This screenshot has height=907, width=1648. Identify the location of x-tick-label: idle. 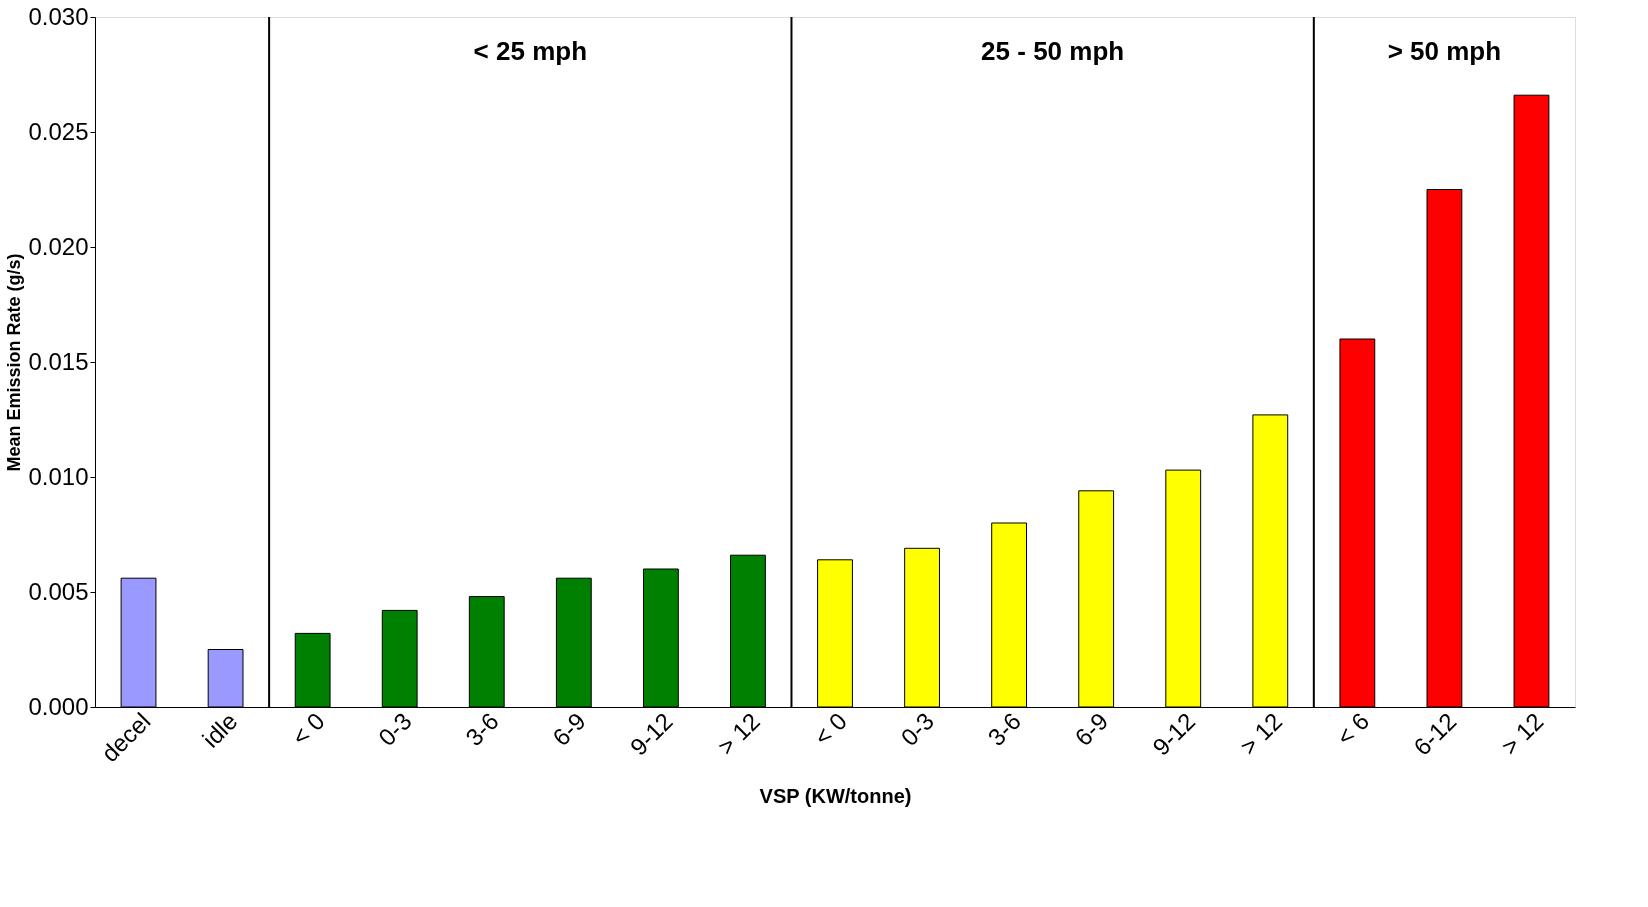
(220, 730).